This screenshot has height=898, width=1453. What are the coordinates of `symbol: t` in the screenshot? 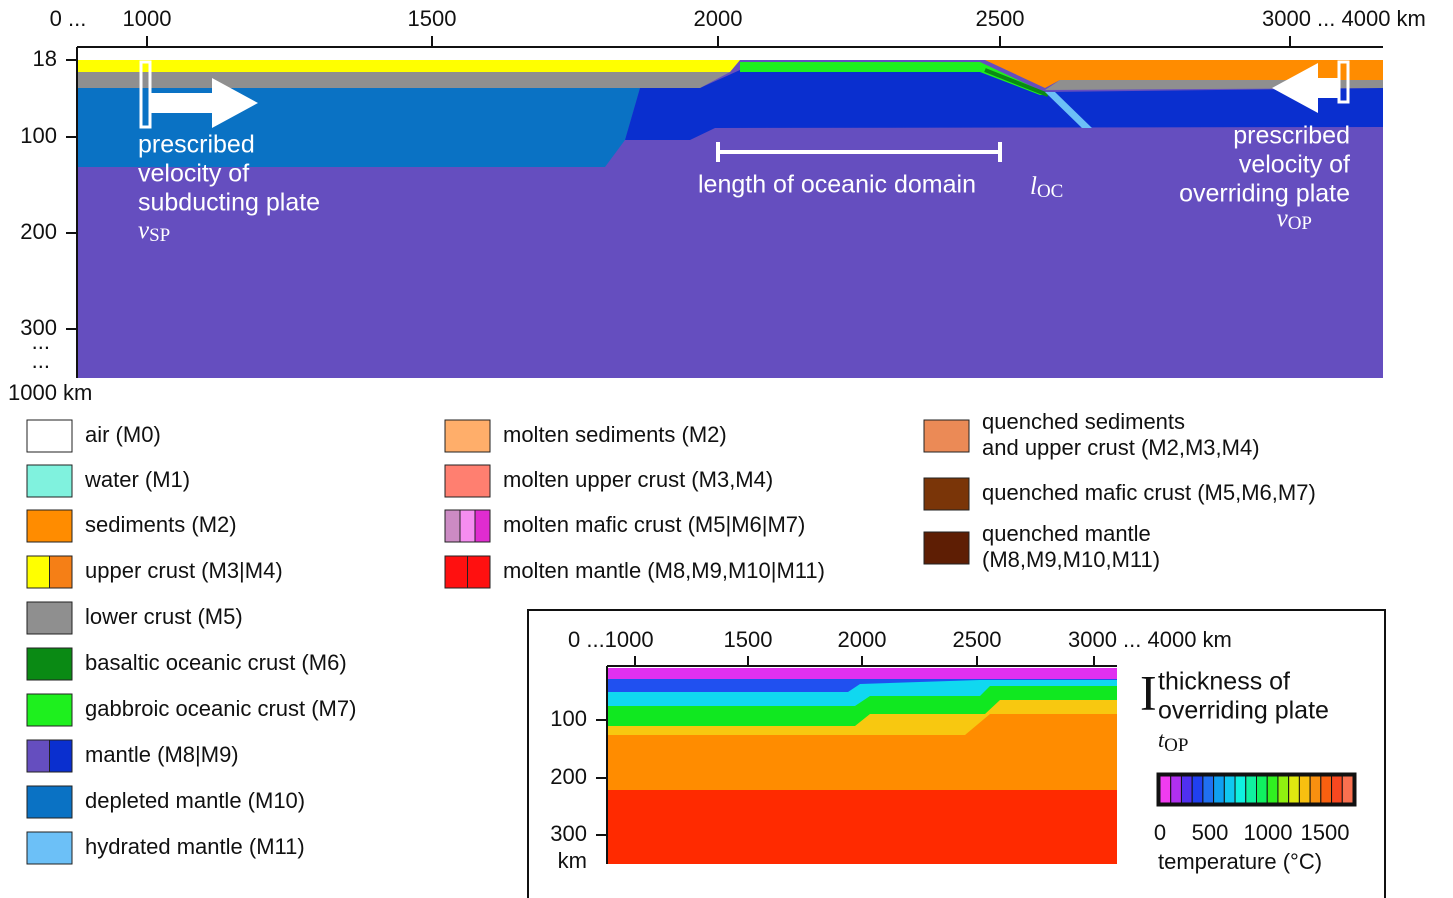 It's located at (1161, 739).